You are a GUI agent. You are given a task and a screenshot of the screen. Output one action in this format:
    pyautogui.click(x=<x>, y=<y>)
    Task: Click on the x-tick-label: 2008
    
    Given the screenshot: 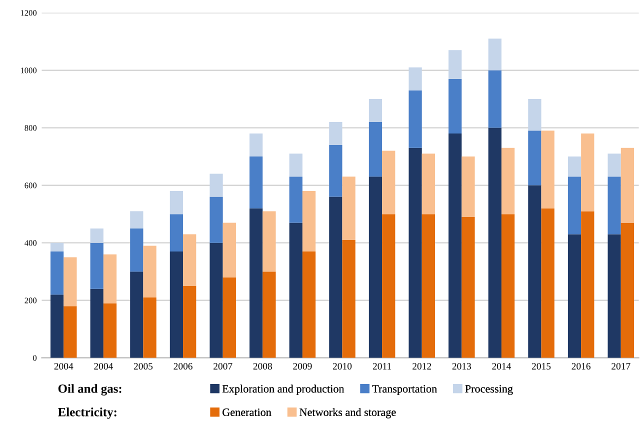 What is the action you would take?
    pyautogui.click(x=262, y=366)
    